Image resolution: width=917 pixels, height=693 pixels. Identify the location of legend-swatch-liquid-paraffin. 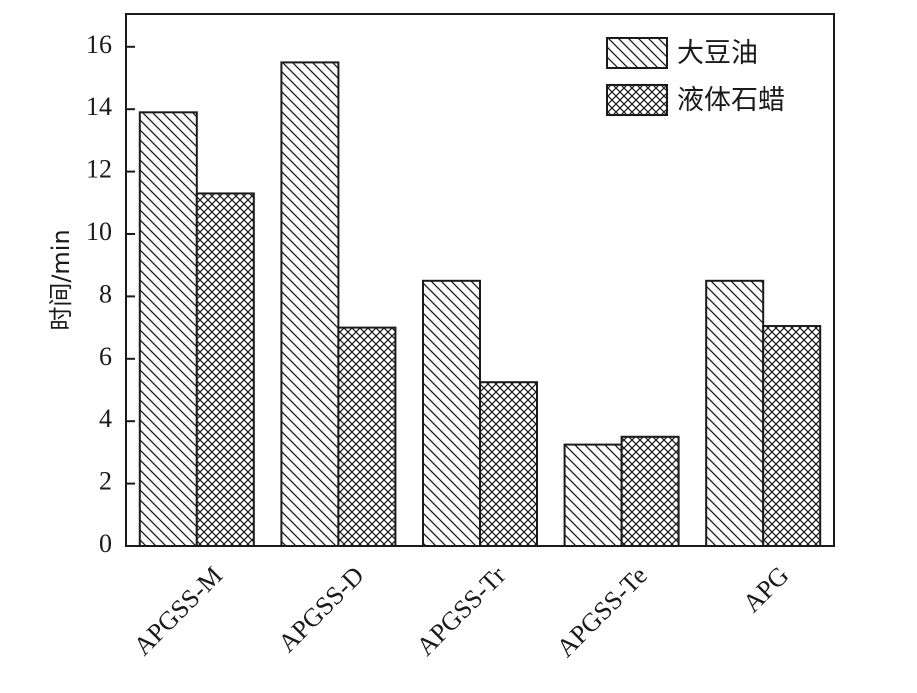
(637, 100).